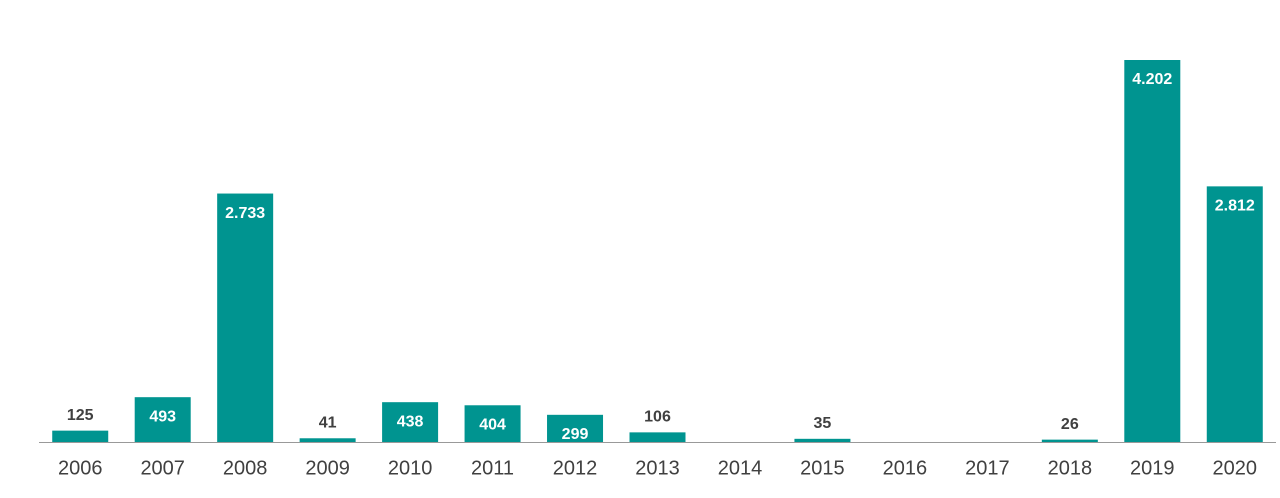 Image resolution: width=1280 pixels, height=498 pixels. I want to click on value-label: 2.812, so click(1235, 206).